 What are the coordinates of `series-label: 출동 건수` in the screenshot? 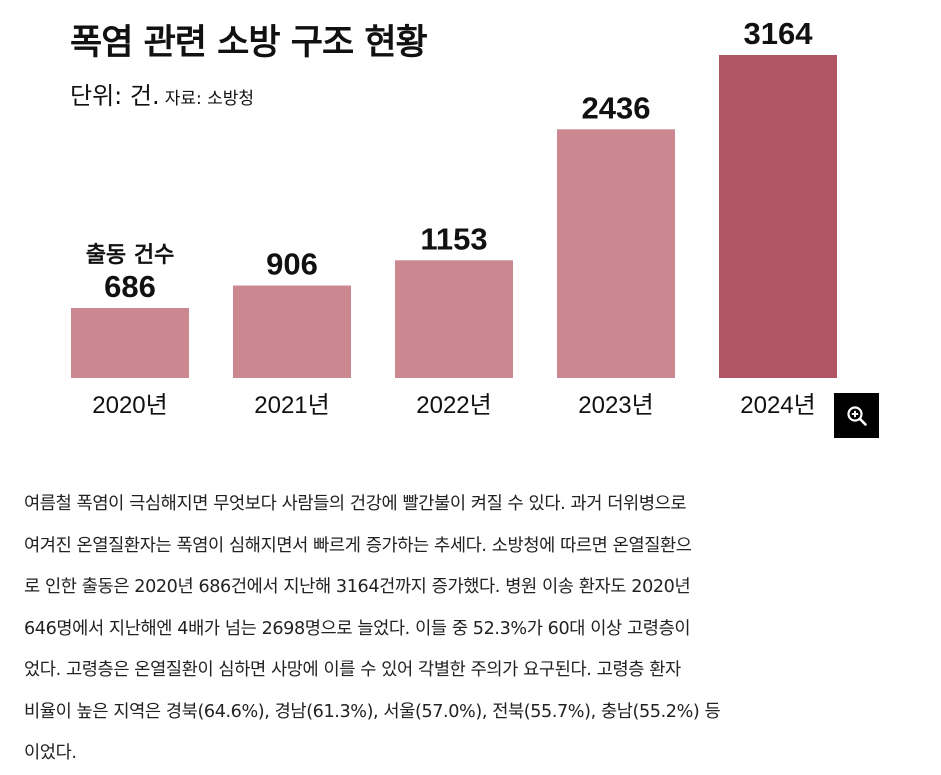 It's located at (130, 255).